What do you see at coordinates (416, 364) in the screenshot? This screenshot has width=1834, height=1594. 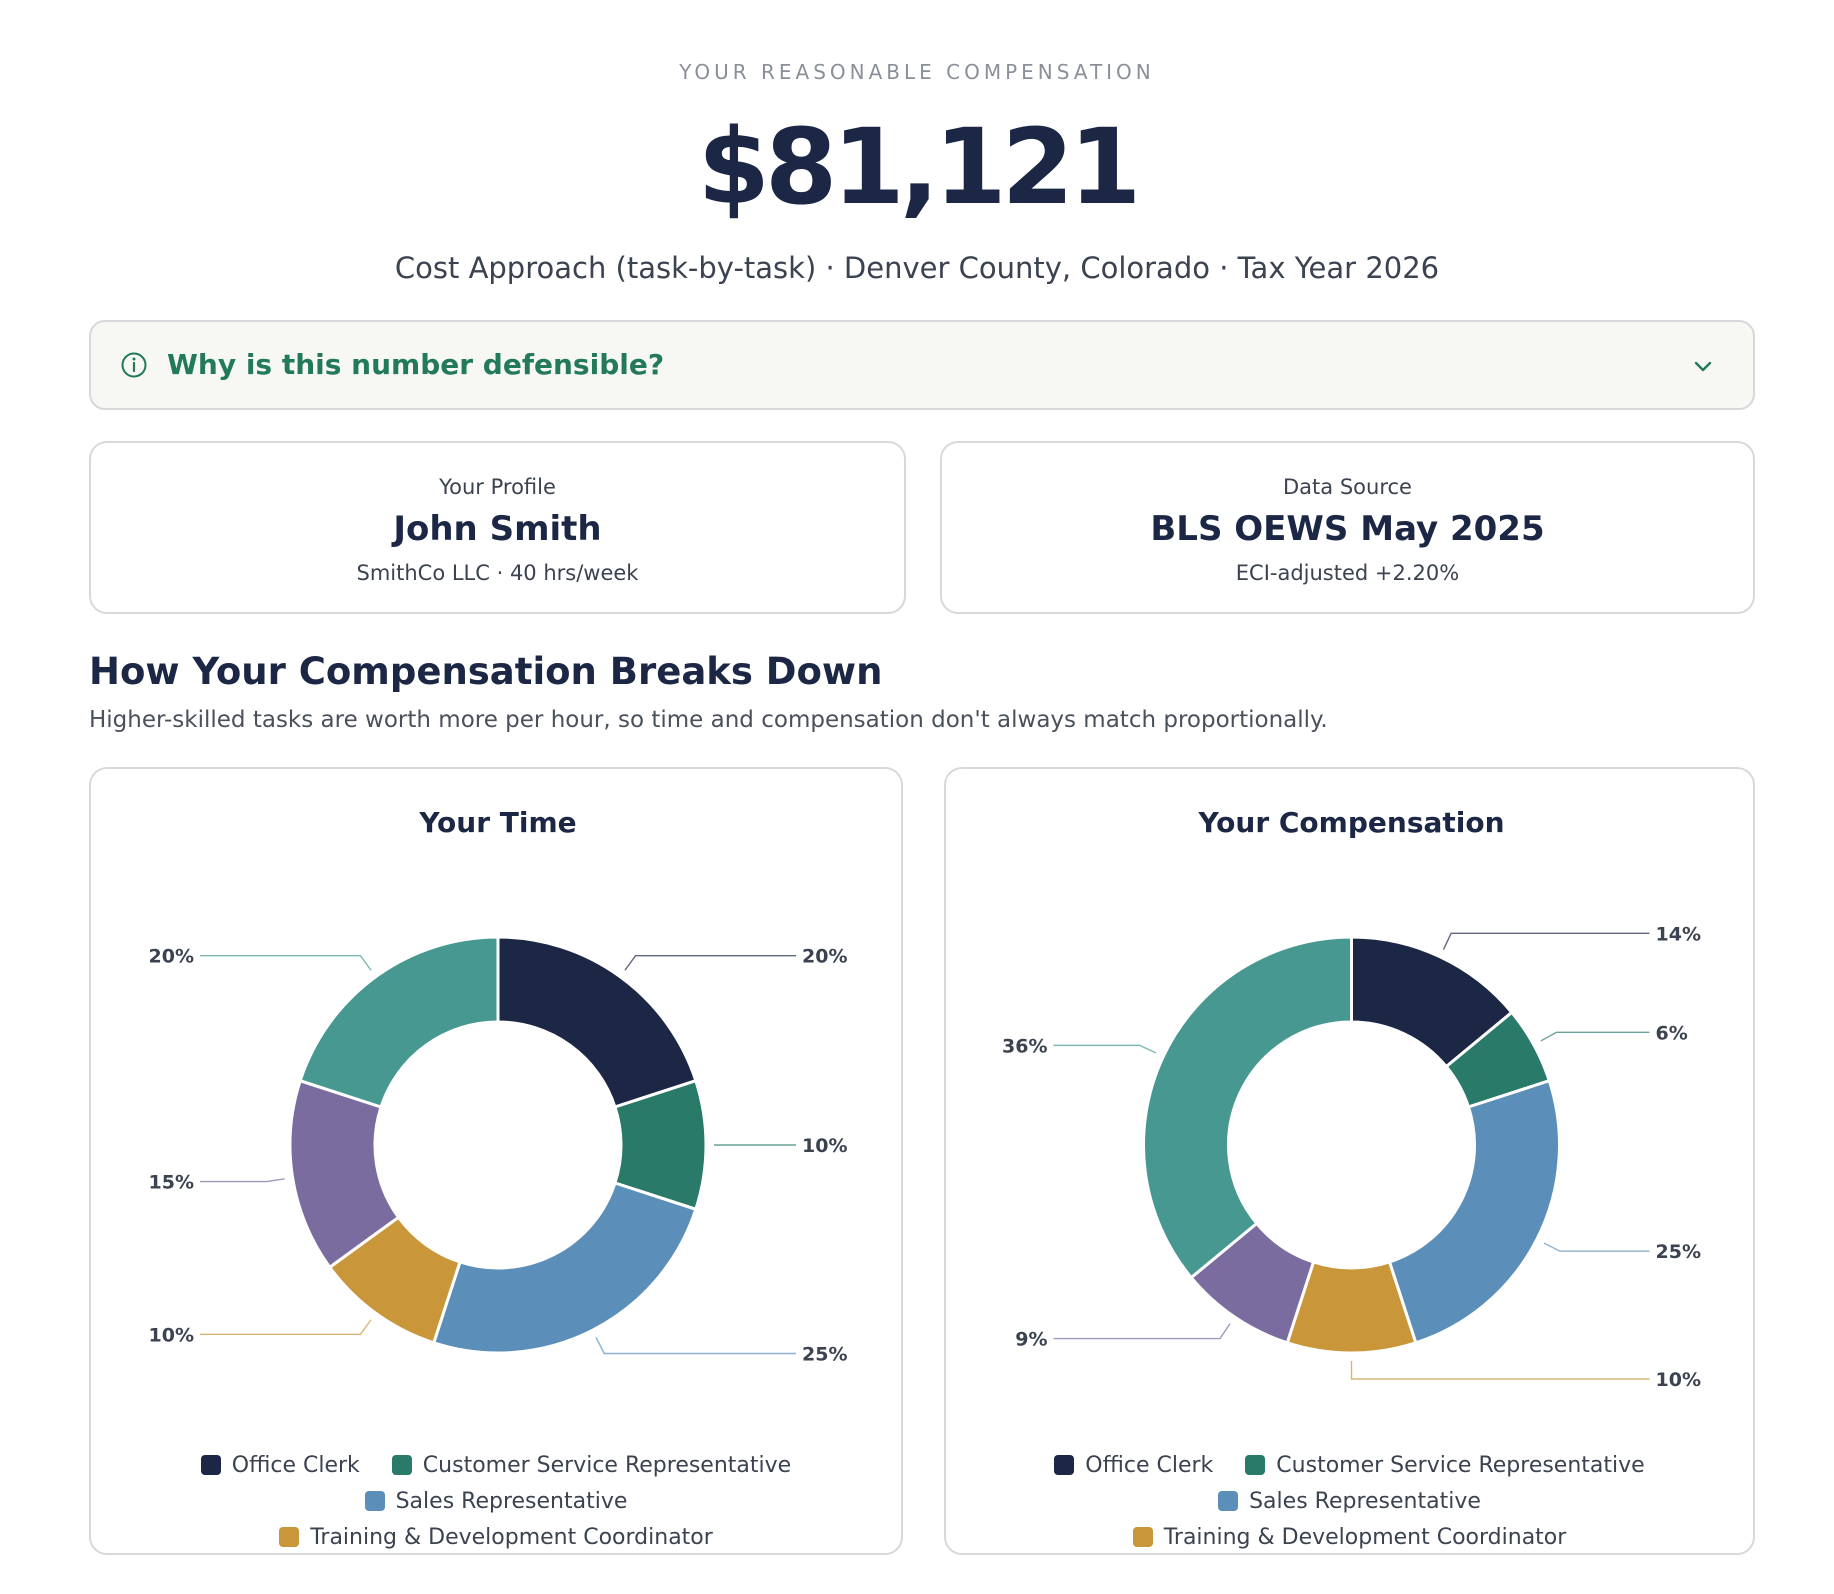 I see `accordion-label: Why is this number defensible?` at bounding box center [416, 364].